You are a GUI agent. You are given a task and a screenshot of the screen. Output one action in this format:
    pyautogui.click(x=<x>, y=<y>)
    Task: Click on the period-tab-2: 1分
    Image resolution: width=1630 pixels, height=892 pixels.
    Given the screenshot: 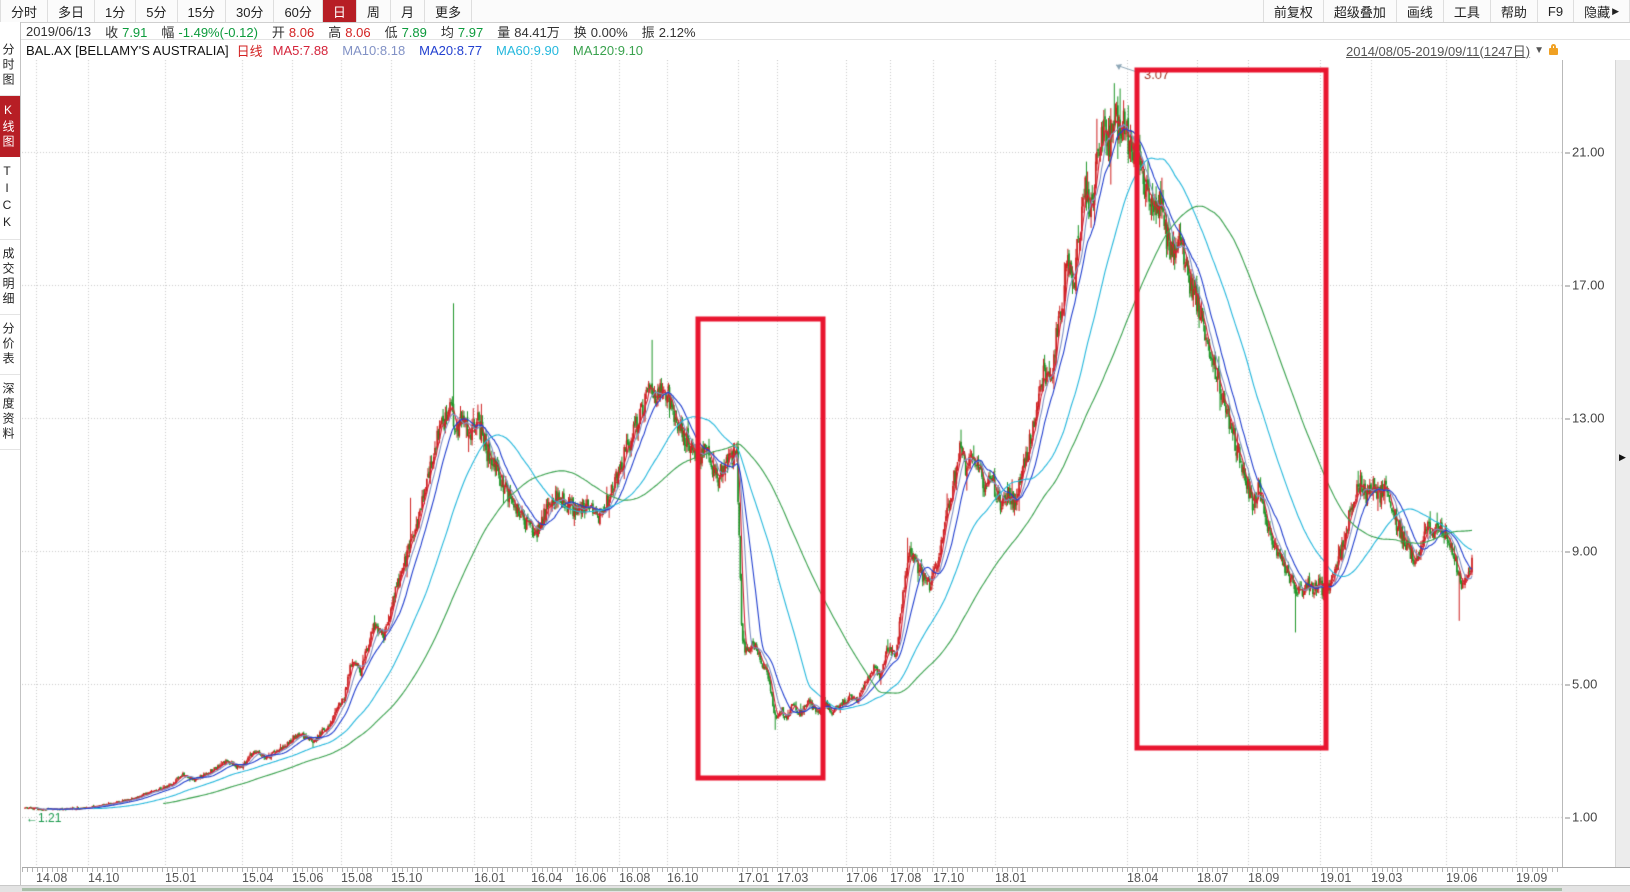 What is the action you would take?
    pyautogui.click(x=116, y=11)
    